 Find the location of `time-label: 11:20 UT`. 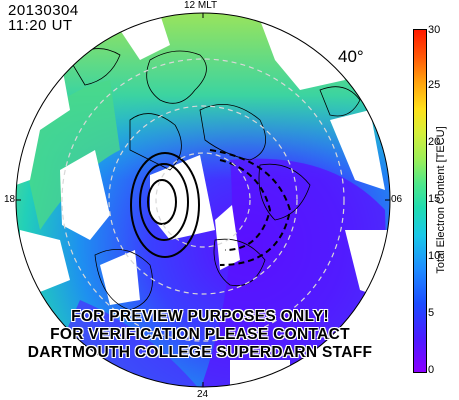

time-label: 11:20 UT is located at coordinates (40, 25).